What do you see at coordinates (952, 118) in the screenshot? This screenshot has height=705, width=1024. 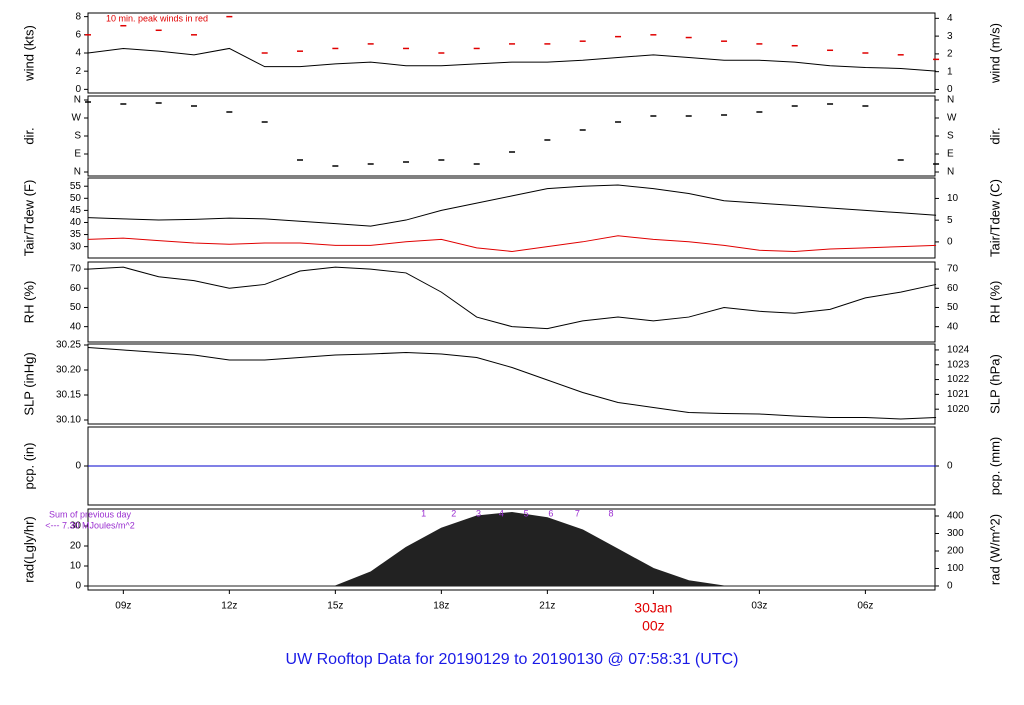 I see `y2-tick-label: W` at bounding box center [952, 118].